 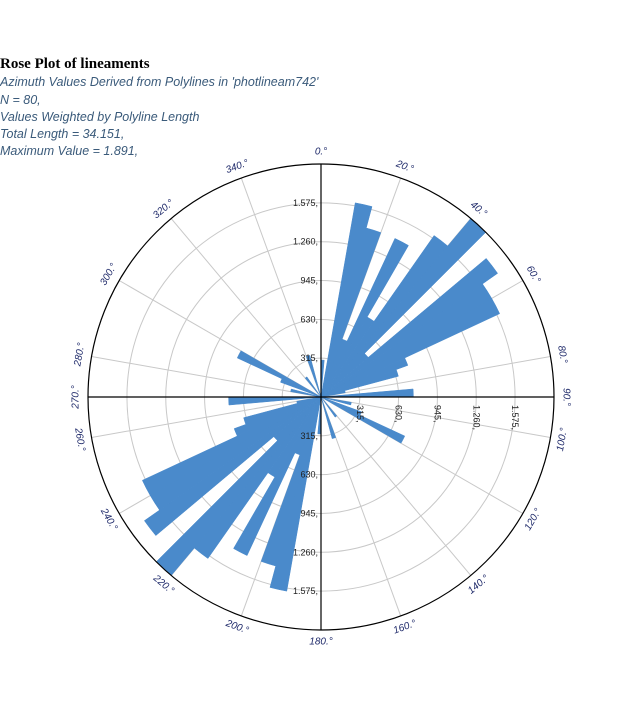 What do you see at coordinates (305, 591) in the screenshot?
I see `ring-label-down-4: 1.575,` at bounding box center [305, 591].